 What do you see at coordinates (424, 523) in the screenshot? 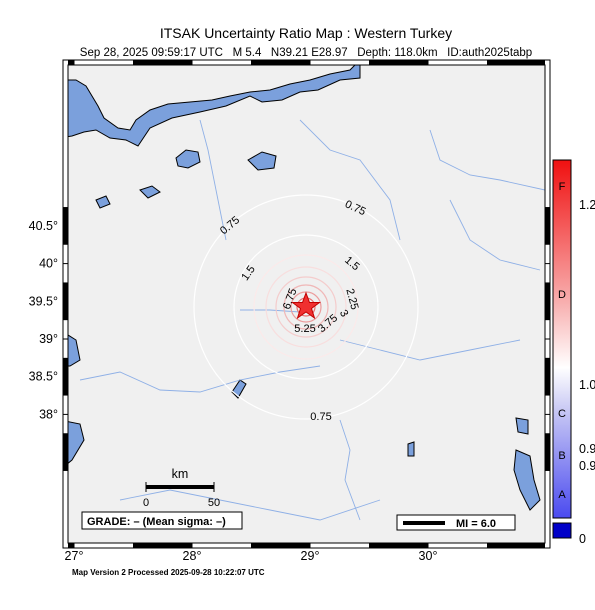
I see `mi-legend-bar` at bounding box center [424, 523].